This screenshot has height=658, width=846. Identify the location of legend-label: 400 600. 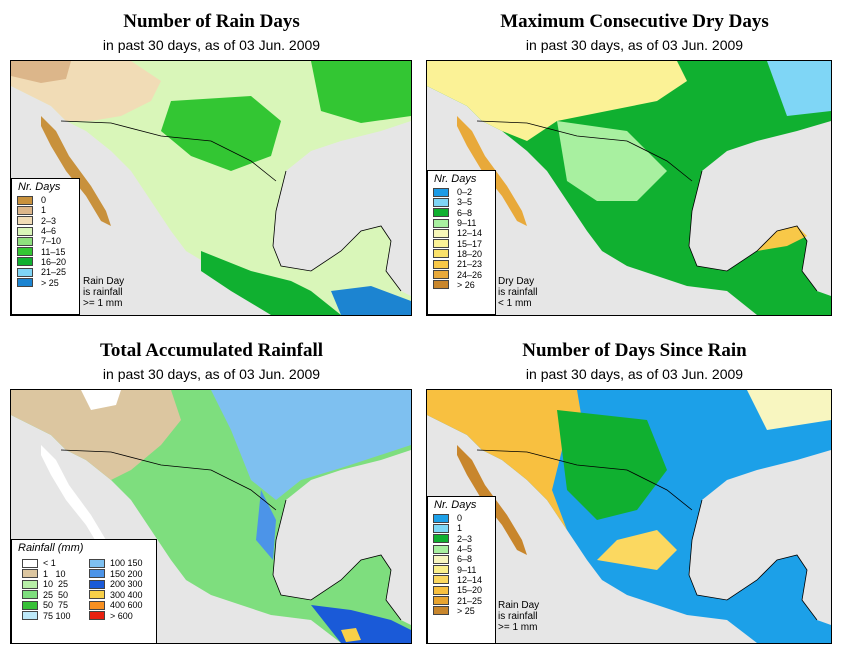
(126, 605).